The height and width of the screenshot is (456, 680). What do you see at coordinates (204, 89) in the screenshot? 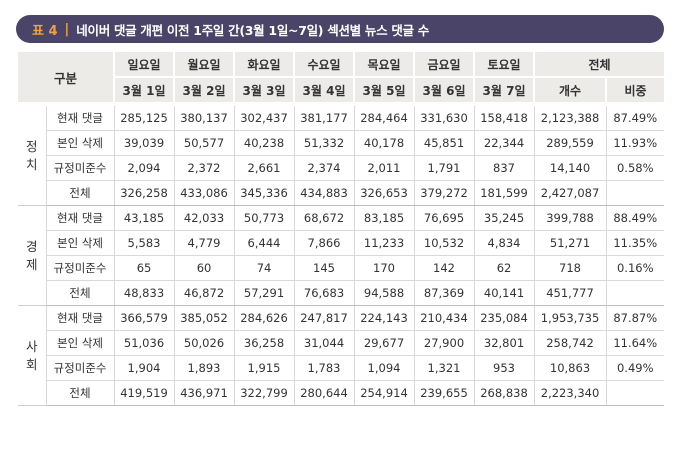
I see `header-date: 3월 2일` at bounding box center [204, 89].